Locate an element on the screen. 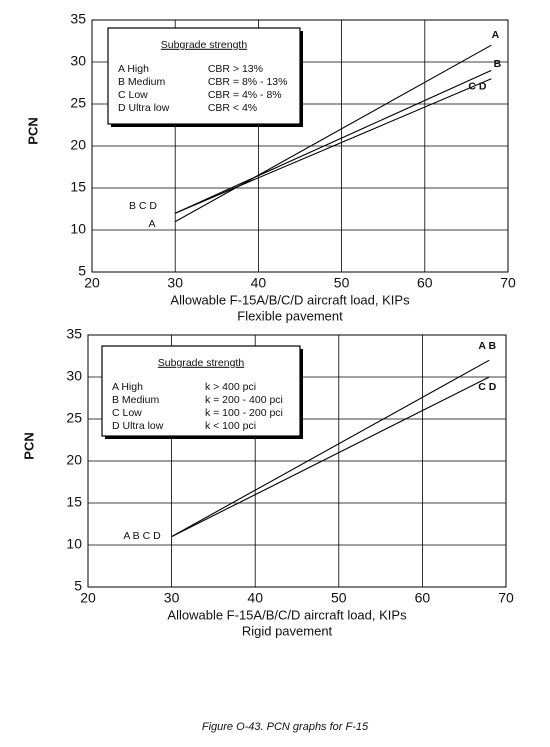 The image size is (550, 747). legend-cell: CBR = 4% - 8% is located at coordinates (245, 95).